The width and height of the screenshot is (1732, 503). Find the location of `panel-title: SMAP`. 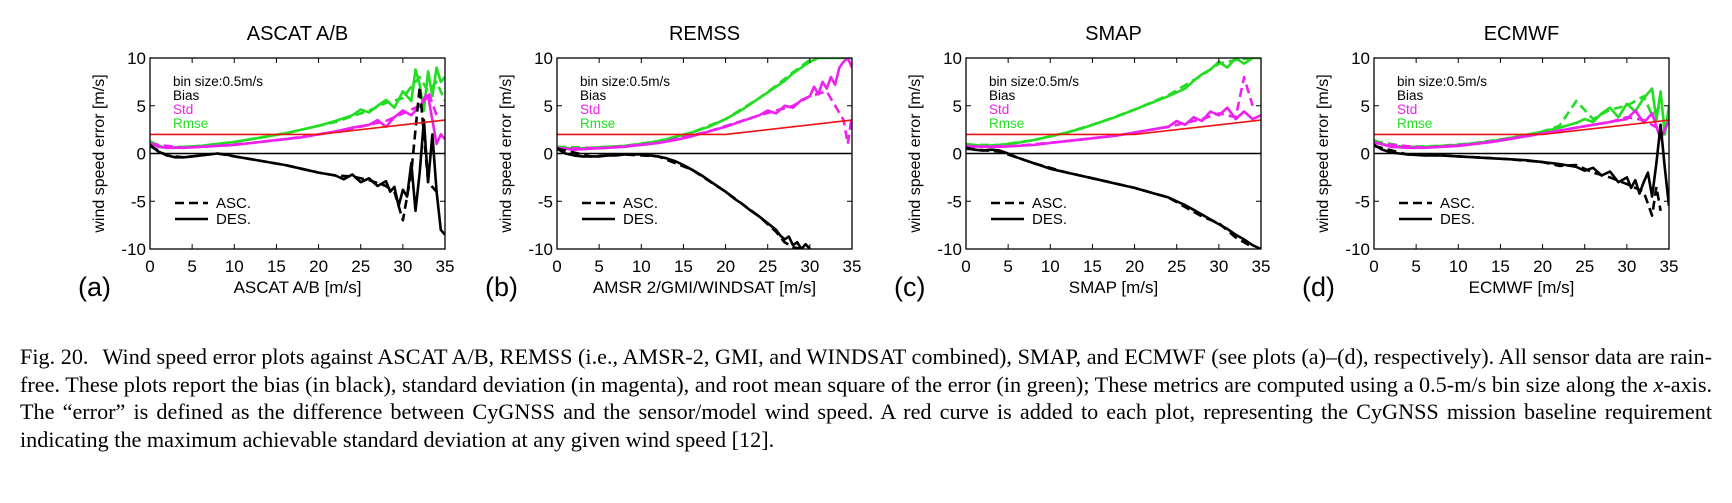

panel-title: SMAP is located at coordinates (1113, 34).